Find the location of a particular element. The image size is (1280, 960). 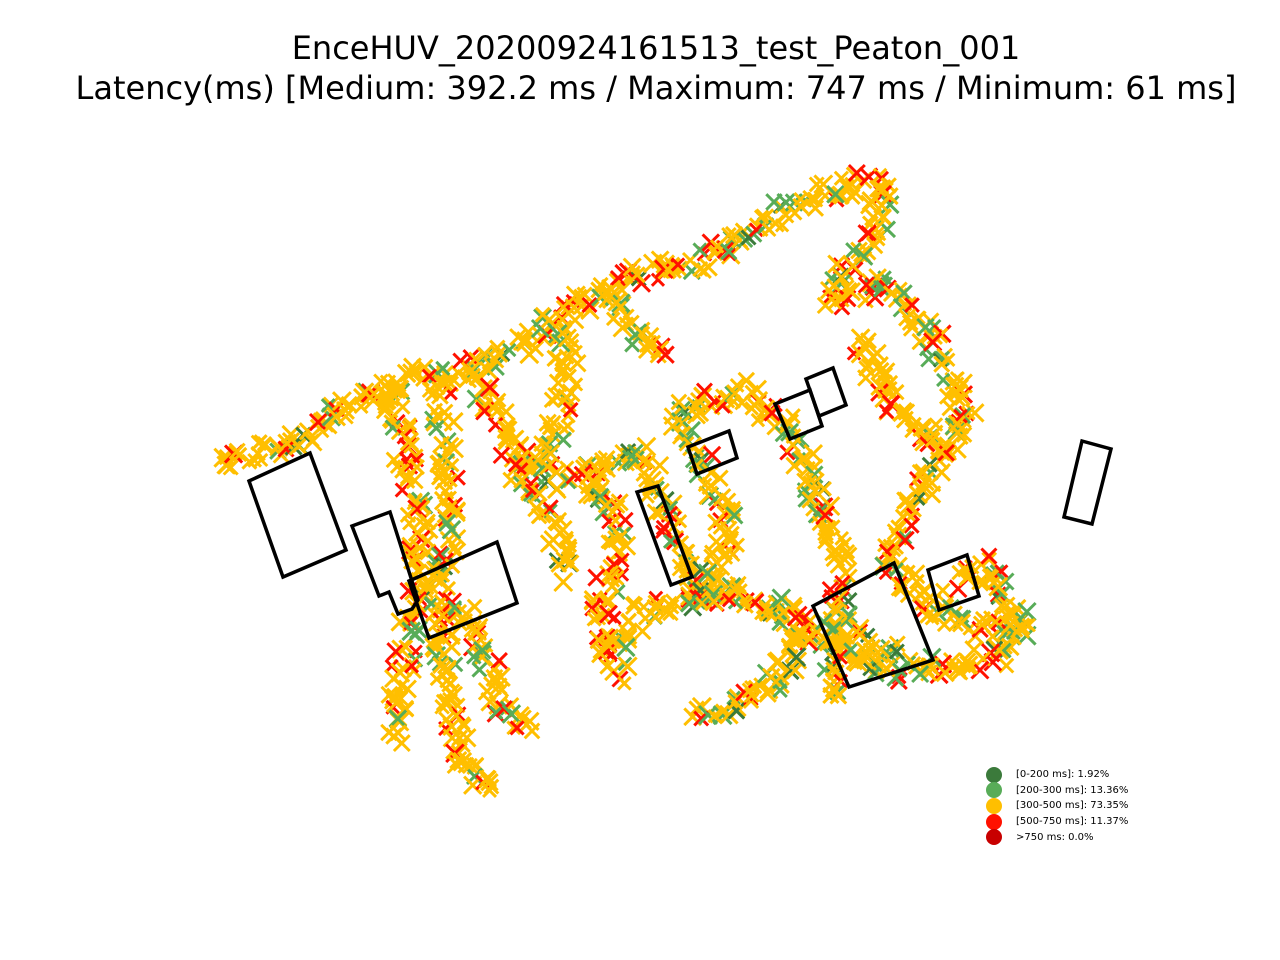

building-outline is located at coordinates (664, 535).